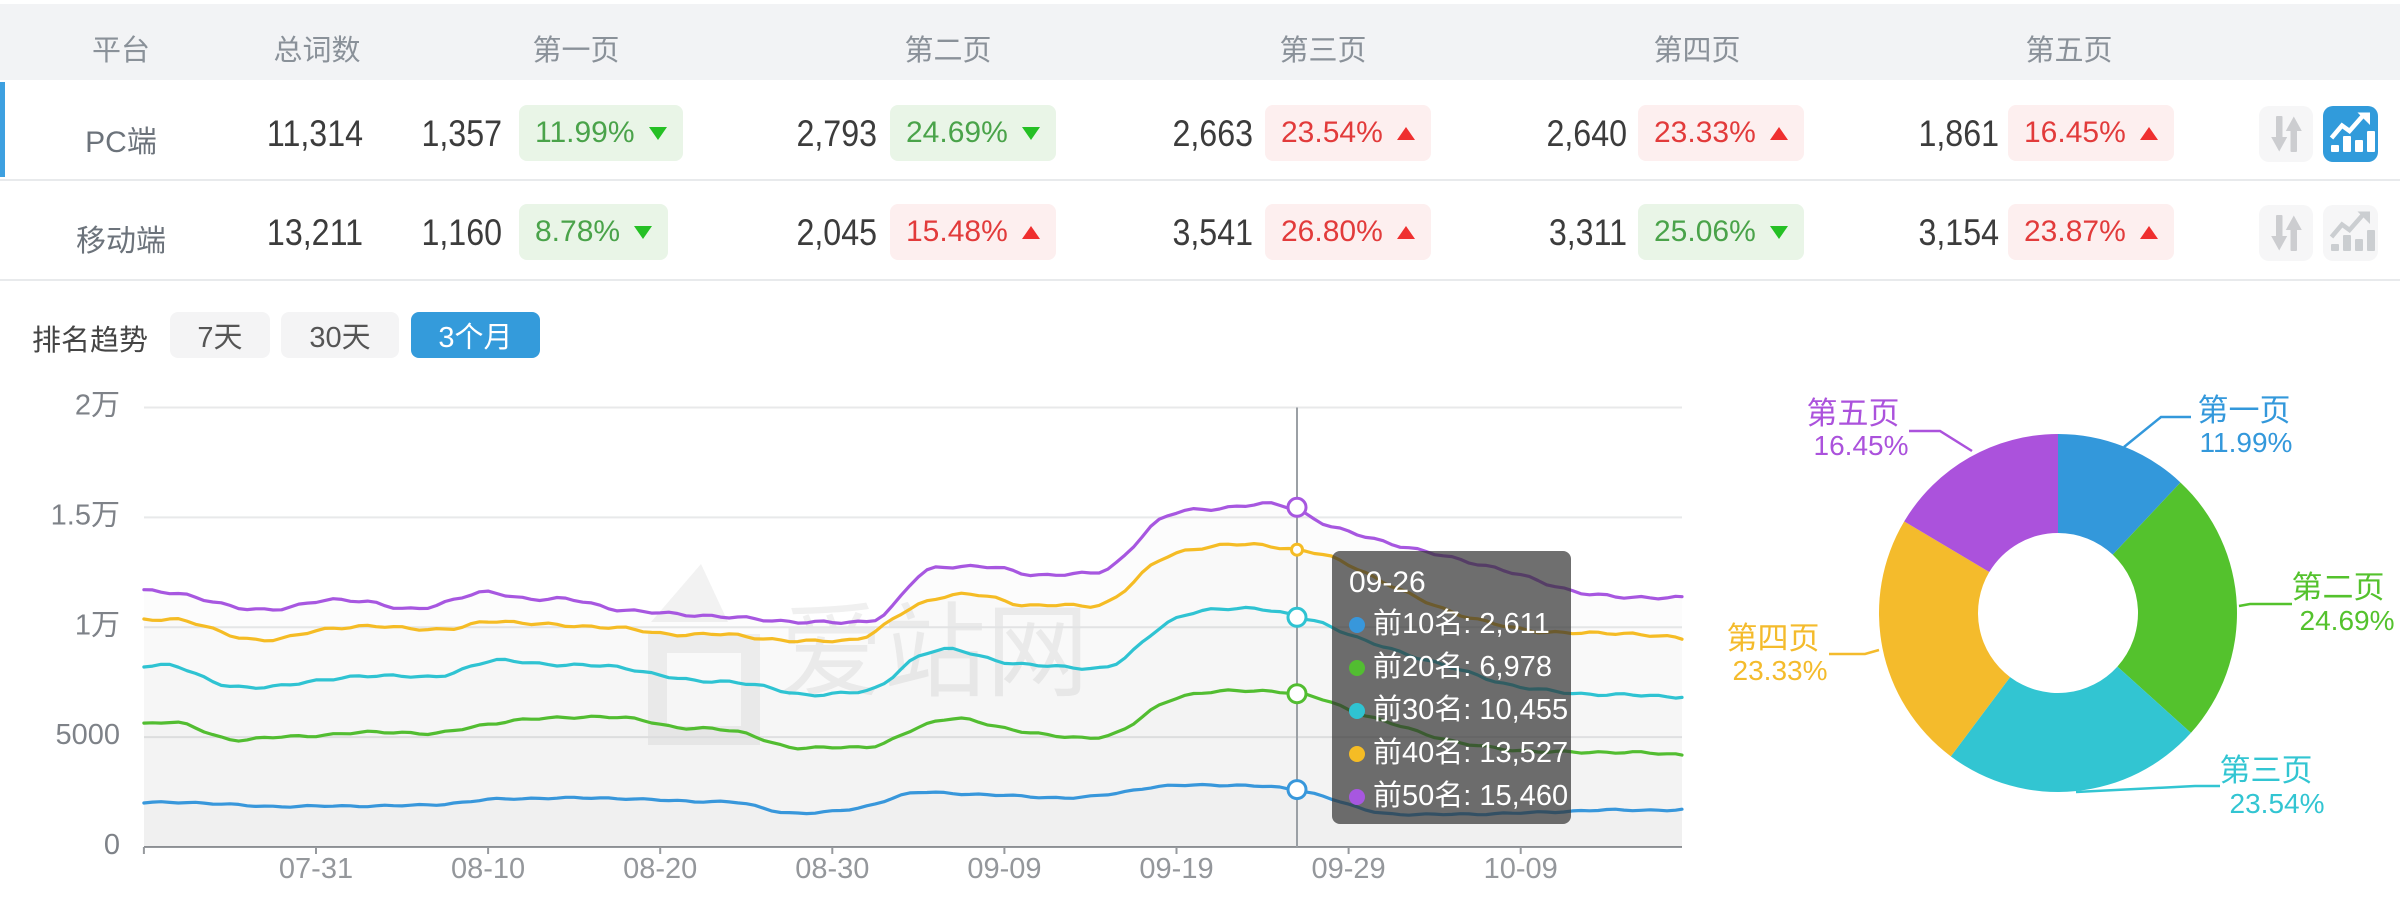 The height and width of the screenshot is (924, 2400). What do you see at coordinates (2244, 410) in the screenshot?
I see `svg-text: 第一页` at bounding box center [2244, 410].